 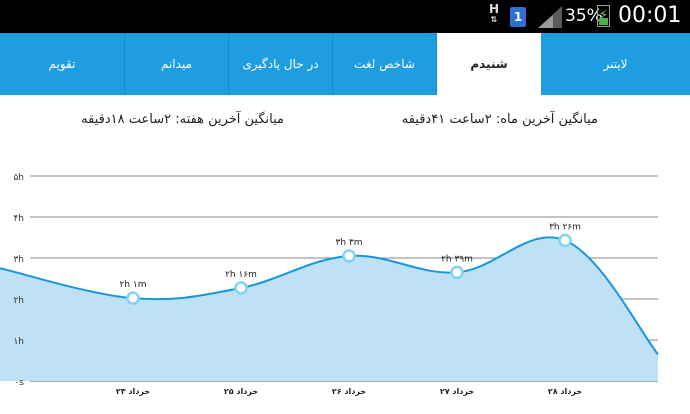 I want to click on y-tick-label: ۳h, so click(x=18, y=260).